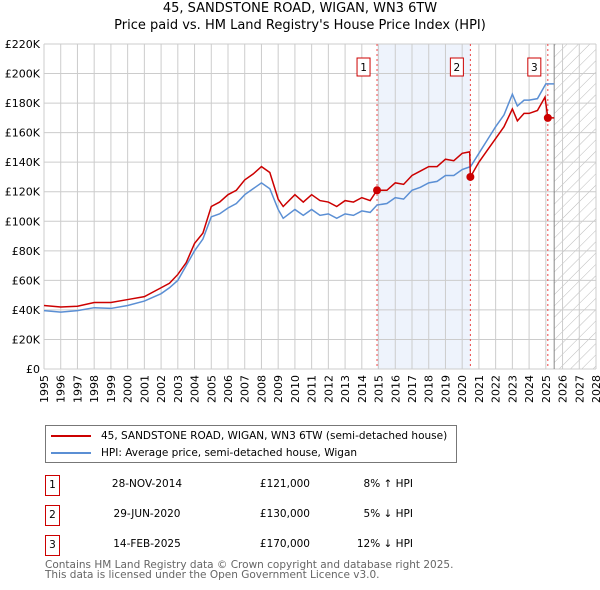 Image resolution: width=600 pixels, height=590 pixels. I want to click on x-tick-label: 2013, so click(345, 389).